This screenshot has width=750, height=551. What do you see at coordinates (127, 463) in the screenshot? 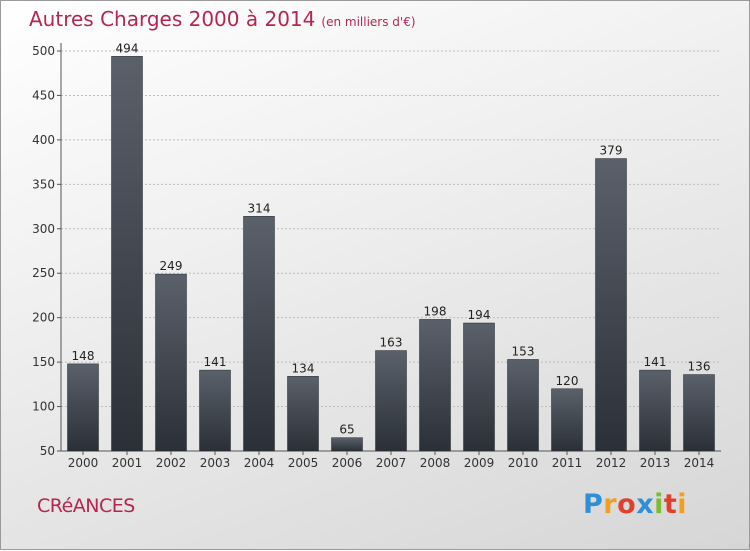
I see `x-tick-label: 2001` at bounding box center [127, 463].